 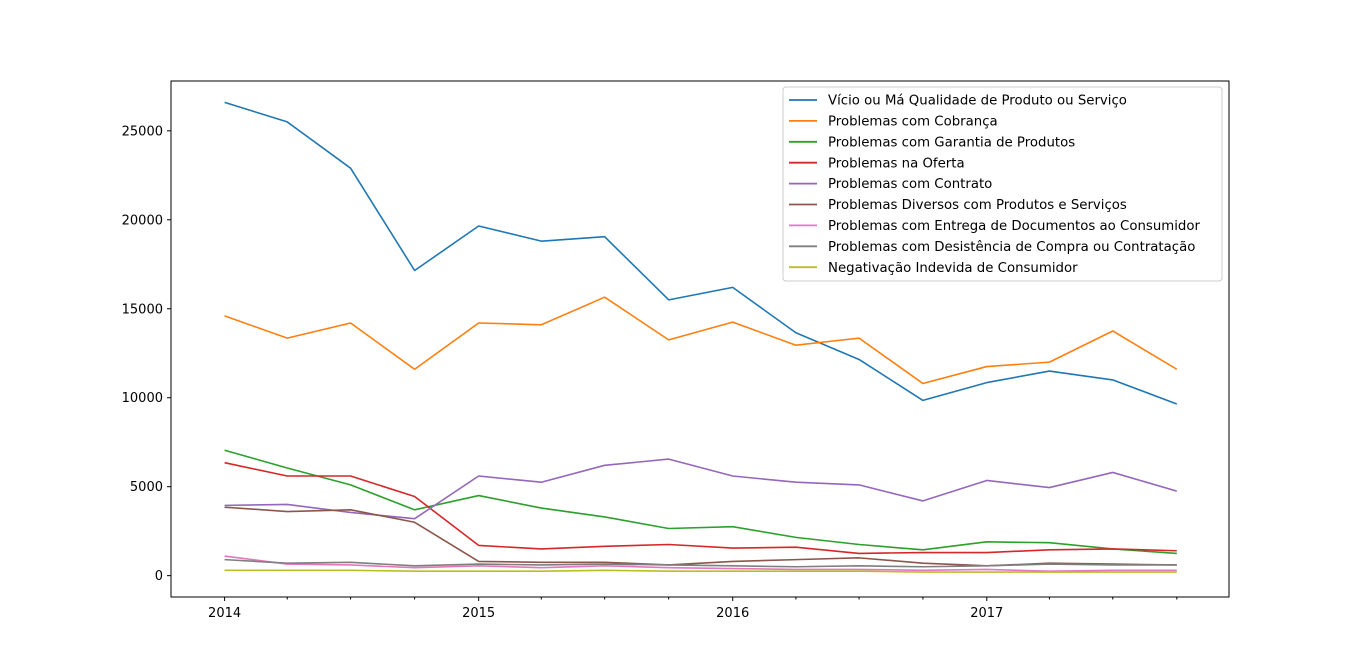 I want to click on x-axis: 2014 2015 2016 2017, so click(x=693, y=609).